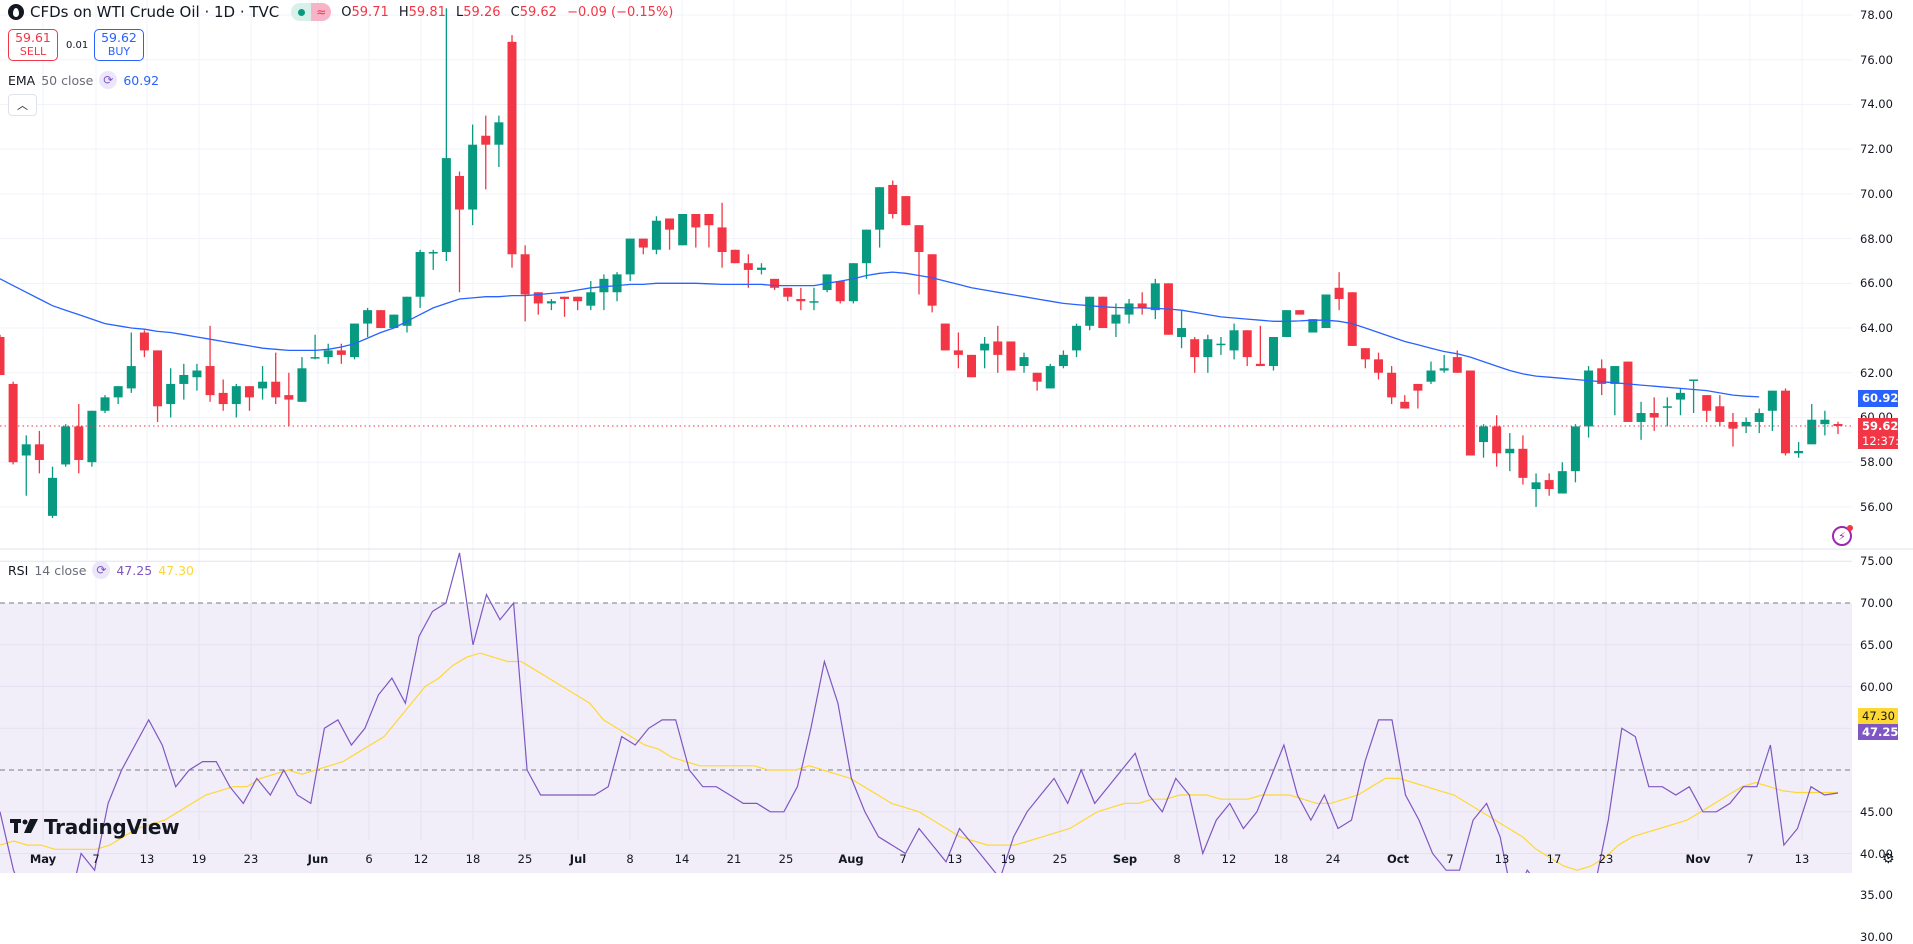  I want to click on price-tick: 70.00, so click(1876, 193).